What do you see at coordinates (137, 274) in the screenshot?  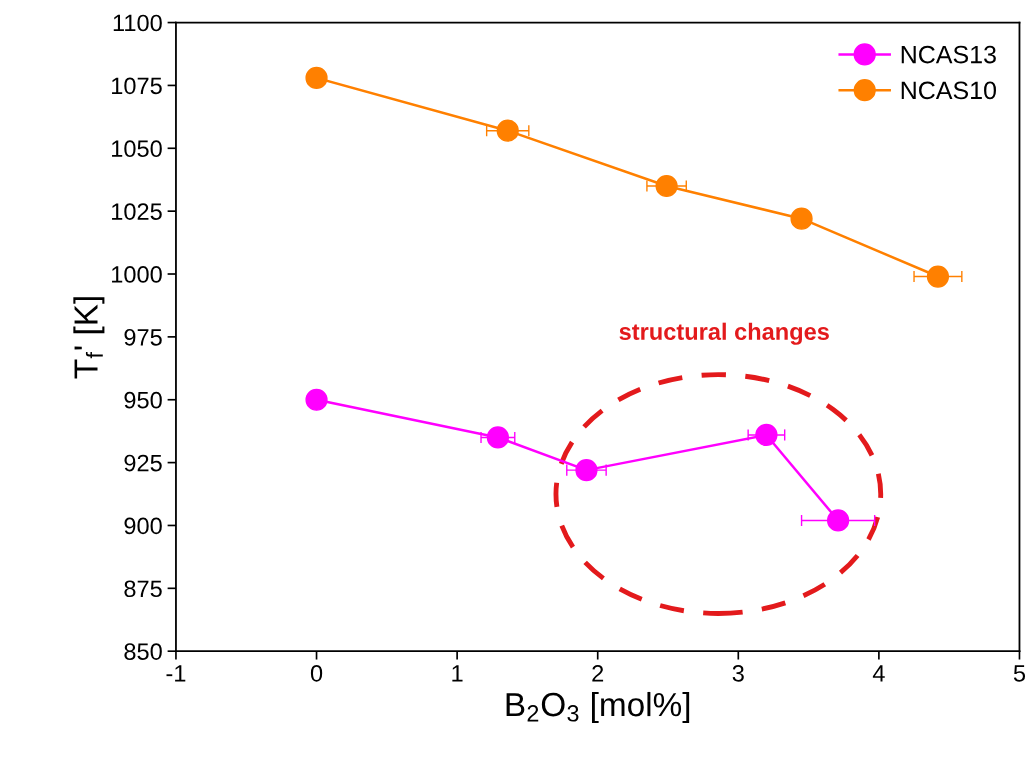 I see `y-tick-label: 1000` at bounding box center [137, 274].